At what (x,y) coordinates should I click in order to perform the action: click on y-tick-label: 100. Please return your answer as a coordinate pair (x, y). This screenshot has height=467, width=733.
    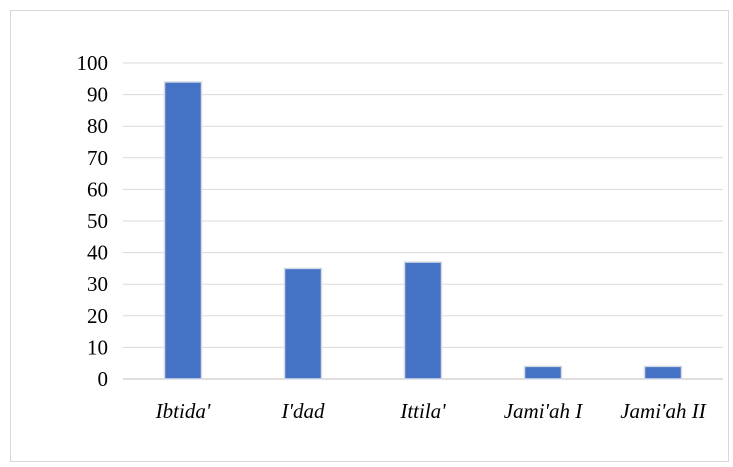
    Looking at the image, I should click on (93, 63).